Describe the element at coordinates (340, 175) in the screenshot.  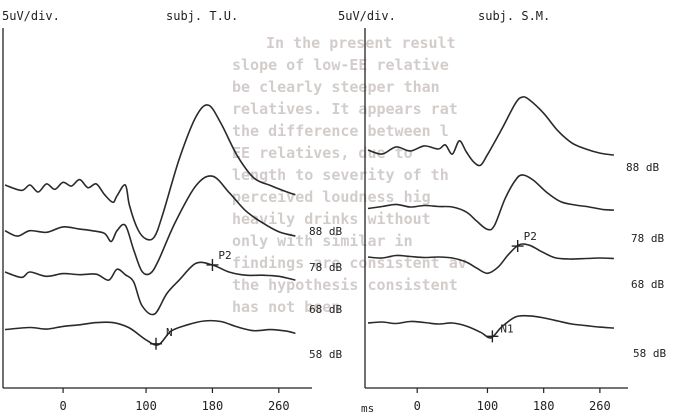
I see `svg-text: length to severity of th` at that location.